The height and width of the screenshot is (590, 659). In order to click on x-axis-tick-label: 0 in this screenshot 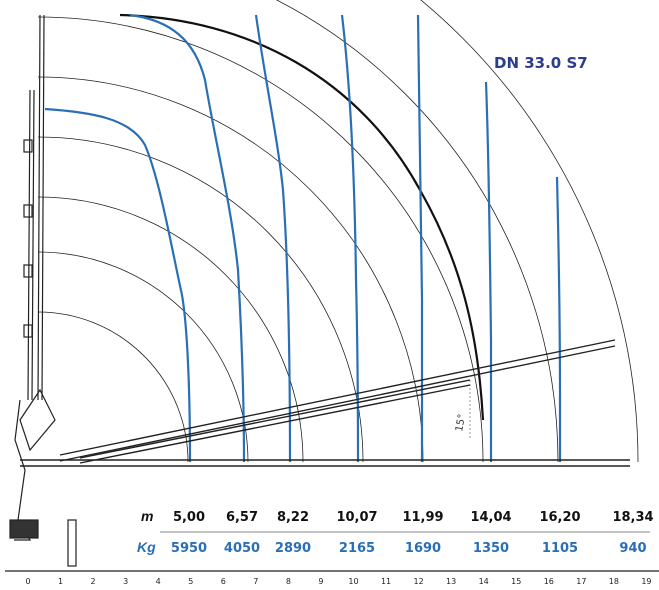, I will do `click(27, 581)`.